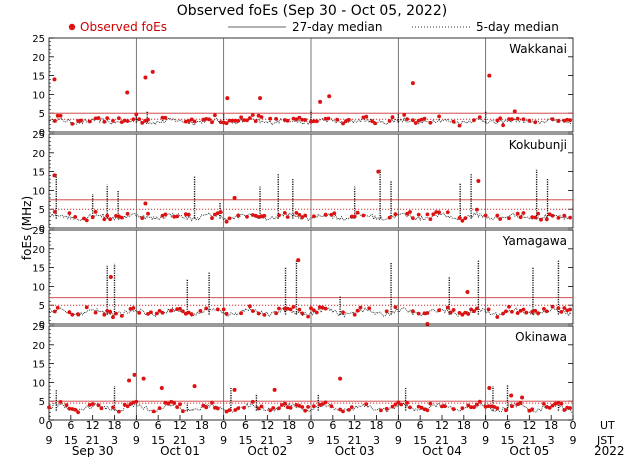 The image size is (640, 457). I want to click on ut-axis-label: UT, so click(607, 425).